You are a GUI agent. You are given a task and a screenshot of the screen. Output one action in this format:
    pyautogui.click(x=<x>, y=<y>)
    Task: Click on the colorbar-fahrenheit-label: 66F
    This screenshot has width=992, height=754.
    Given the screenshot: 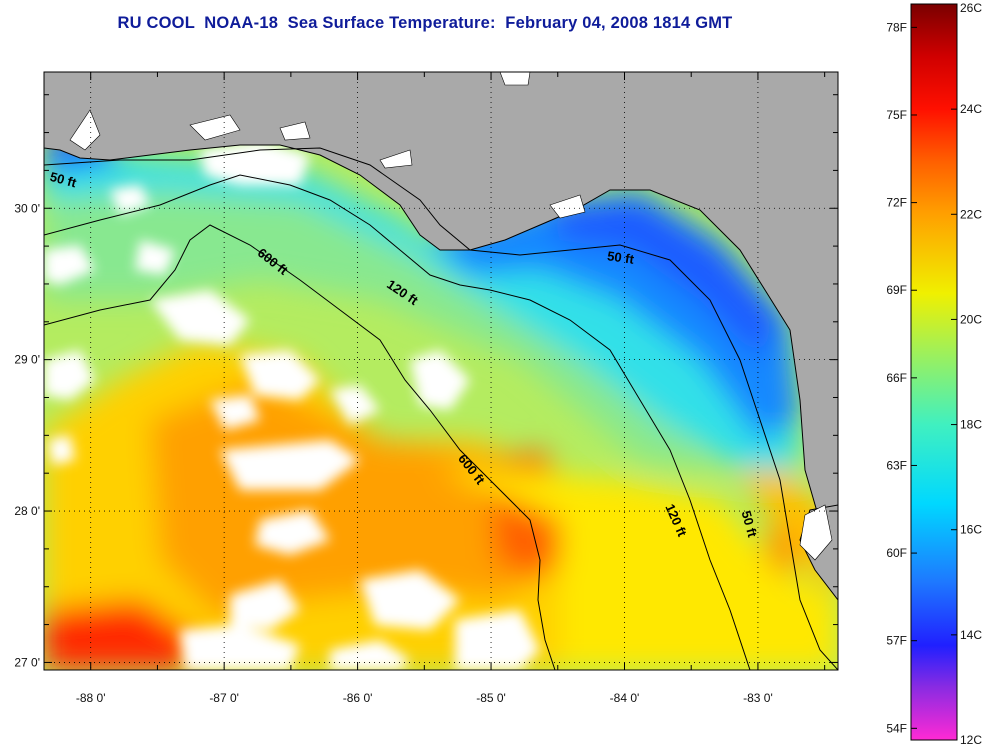 What is the action you would take?
    pyautogui.click(x=896, y=378)
    